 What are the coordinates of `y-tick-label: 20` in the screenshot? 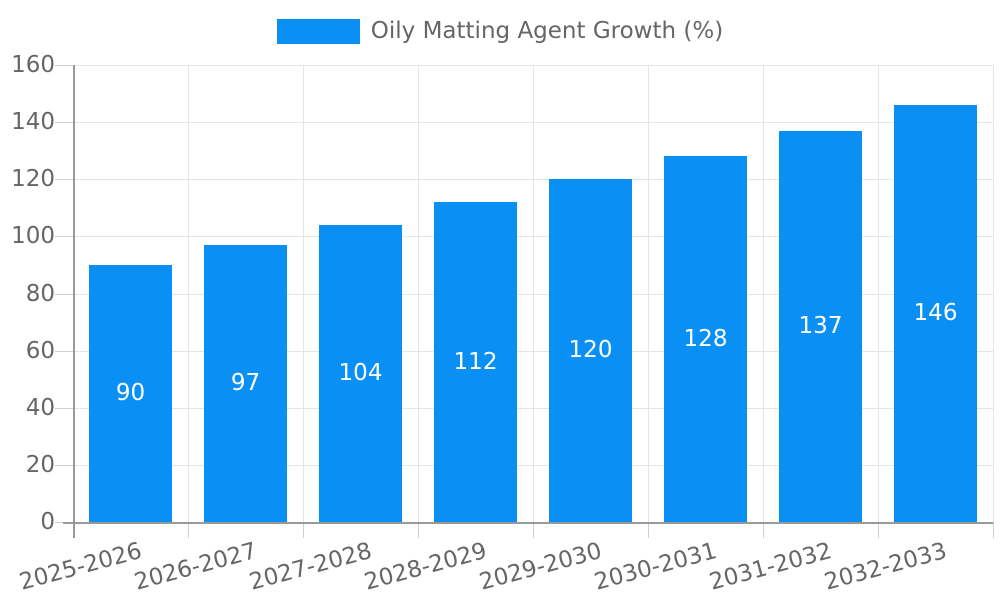 It's located at (40, 465).